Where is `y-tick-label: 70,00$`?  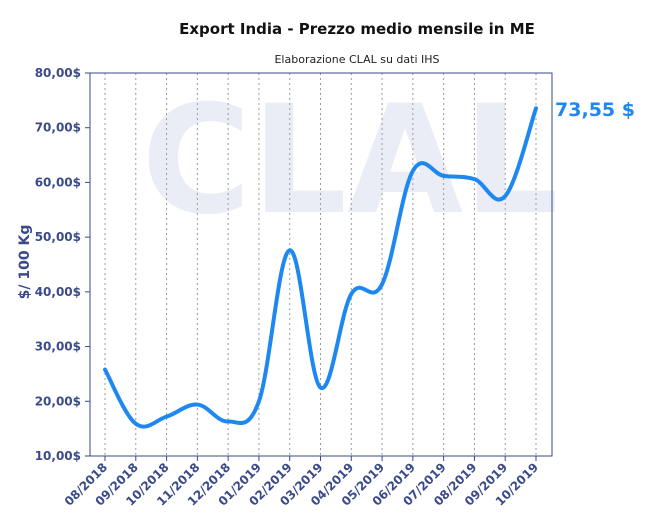 y-tick-label: 70,00$ is located at coordinates (58, 128).